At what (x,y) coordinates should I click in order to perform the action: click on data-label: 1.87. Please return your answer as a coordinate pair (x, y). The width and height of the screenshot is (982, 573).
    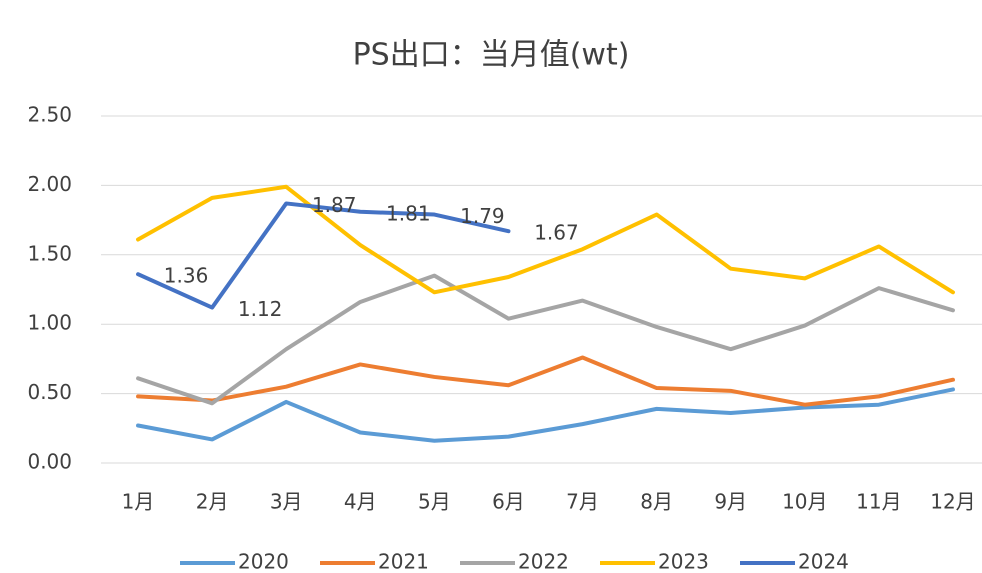
    Looking at the image, I should click on (334, 205).